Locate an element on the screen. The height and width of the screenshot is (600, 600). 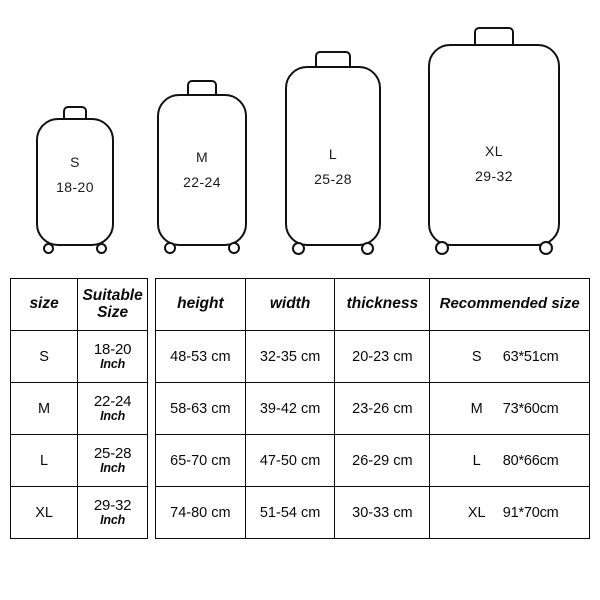
suitcase-extra-large: XL 29-32 is located at coordinates (494, 141).